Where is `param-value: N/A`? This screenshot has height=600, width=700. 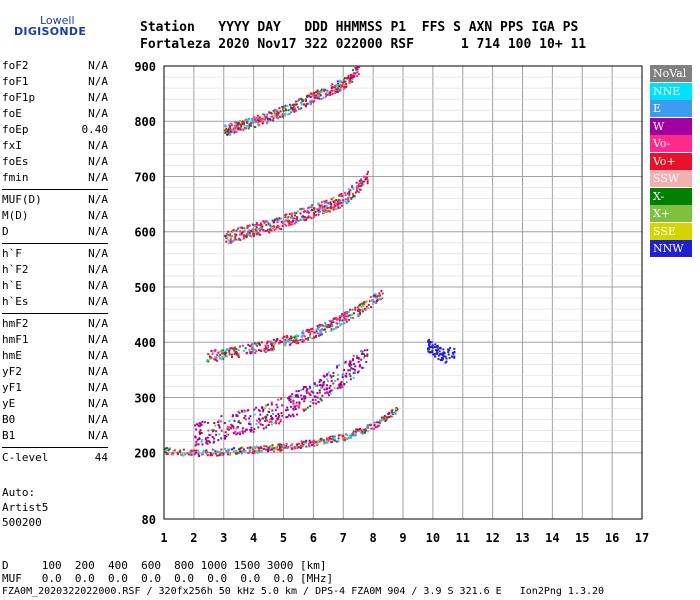 param-value: N/A is located at coordinates (98, 323).